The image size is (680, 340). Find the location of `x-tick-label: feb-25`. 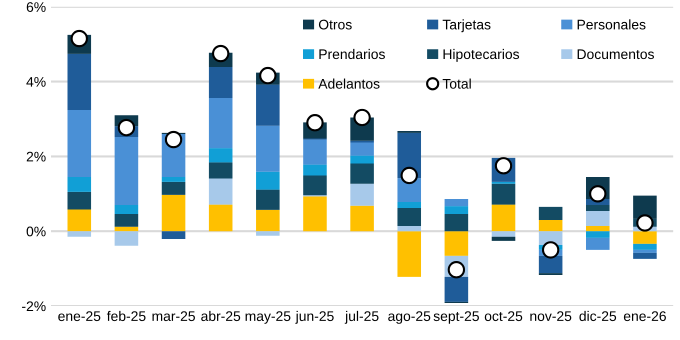

x-tick-label: feb-25 is located at coordinates (126, 316).